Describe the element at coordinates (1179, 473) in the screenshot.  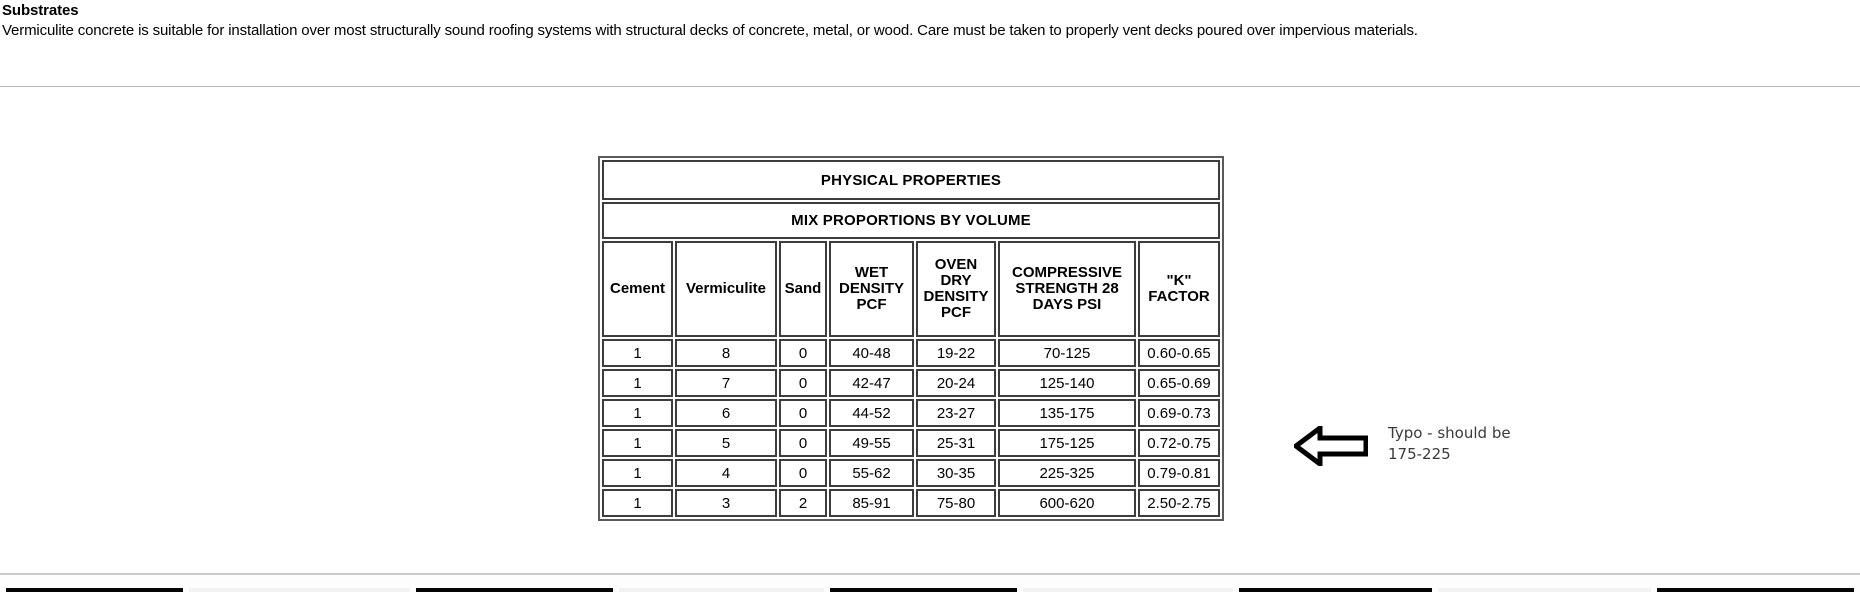
I see `cell-k-factor: 0.79-0.81` at that location.